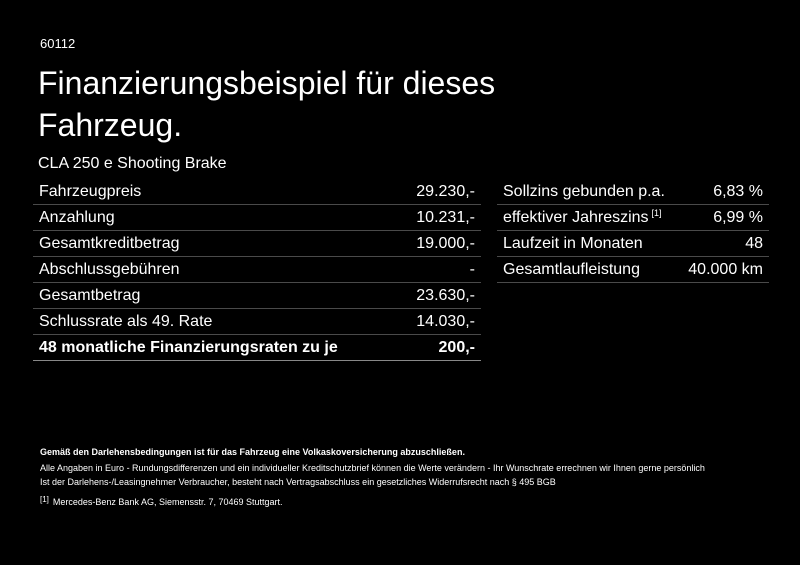 This screenshot has height=565, width=800. I want to click on title-line: Fahrzeug., so click(110, 125).